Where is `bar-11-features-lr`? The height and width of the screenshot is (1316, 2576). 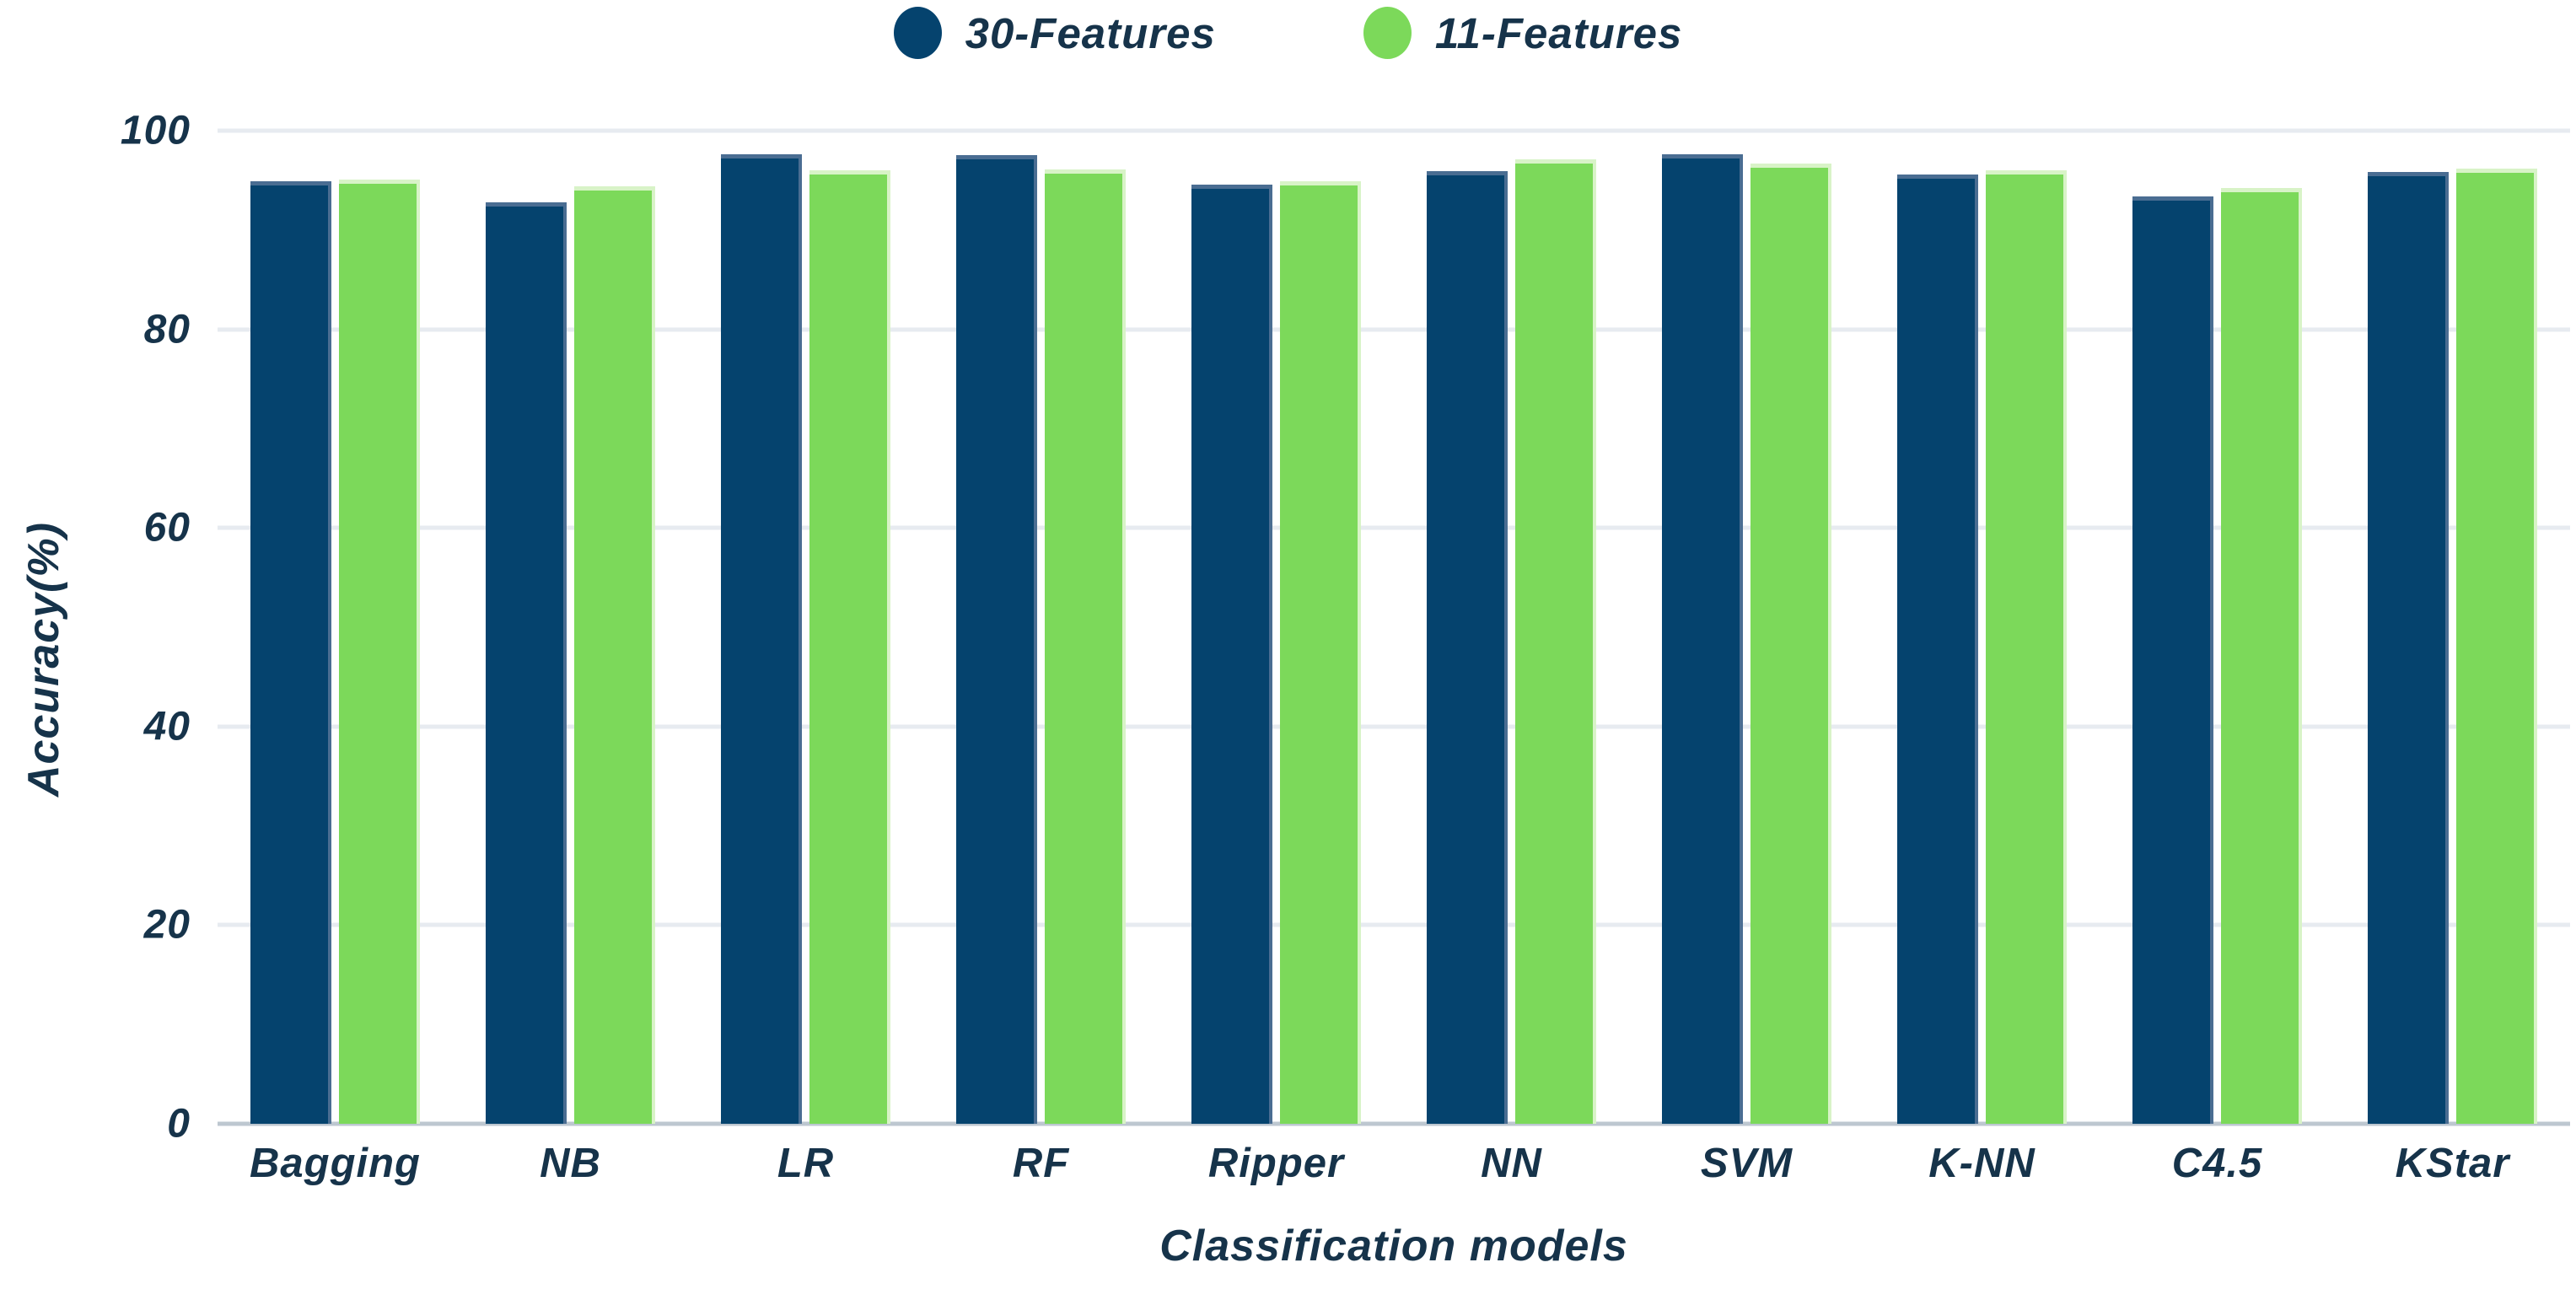 bar-11-features-lr is located at coordinates (849, 647).